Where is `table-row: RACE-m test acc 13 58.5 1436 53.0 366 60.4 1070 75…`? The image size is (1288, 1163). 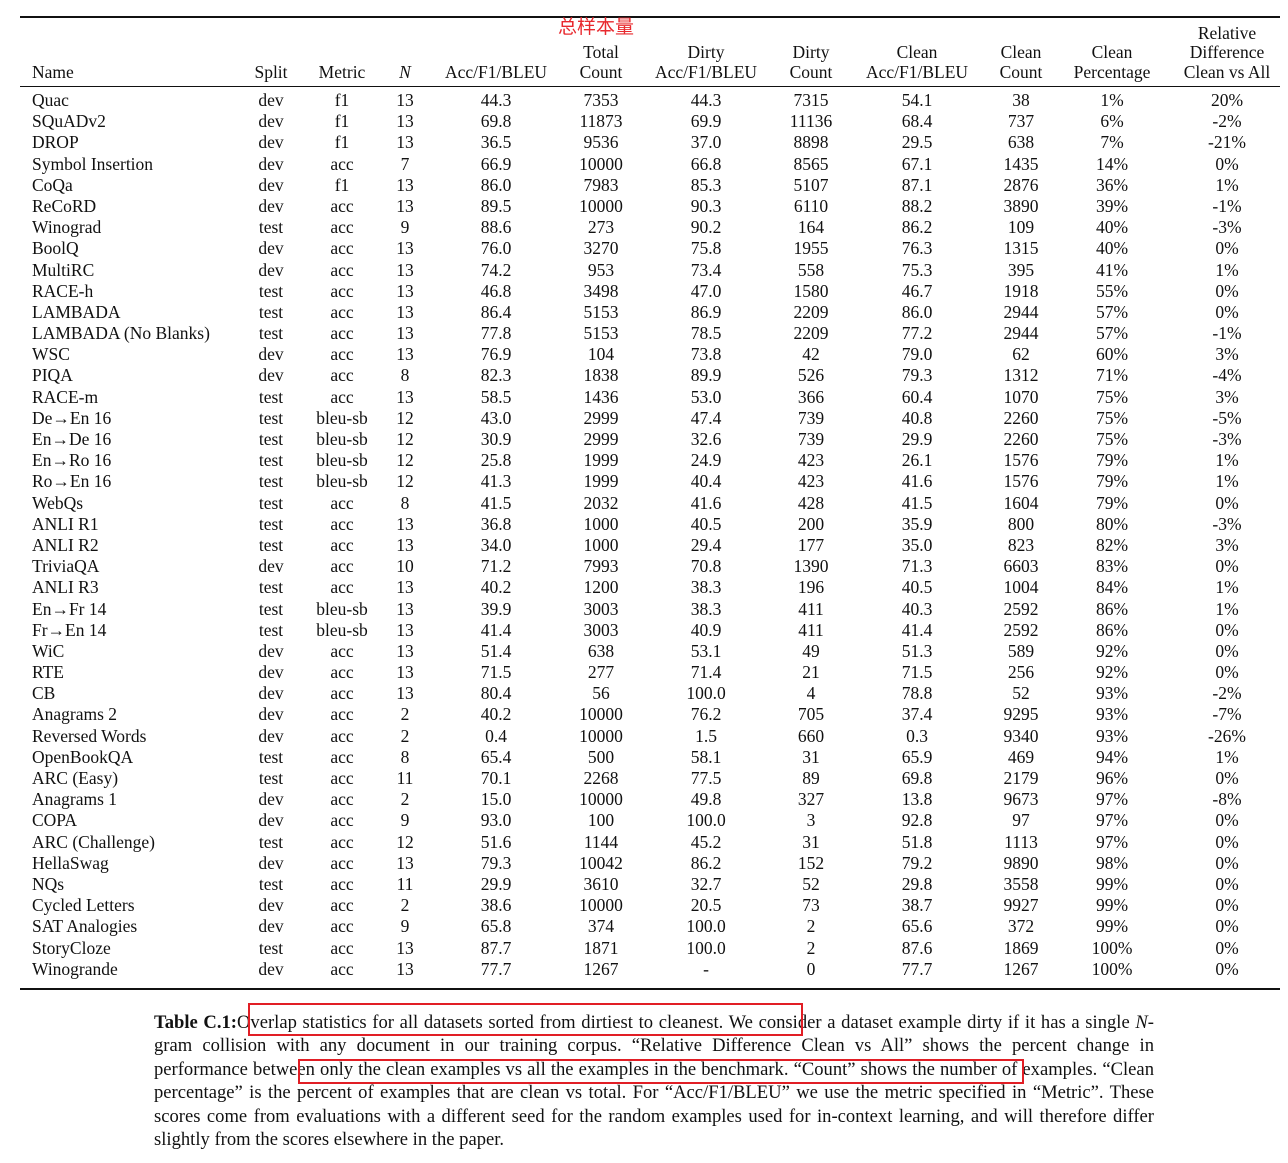
table-row: RACE-m test acc 13 58.5 1436 53.0 366 60.4 1070 75… is located at coordinates (644, 397).